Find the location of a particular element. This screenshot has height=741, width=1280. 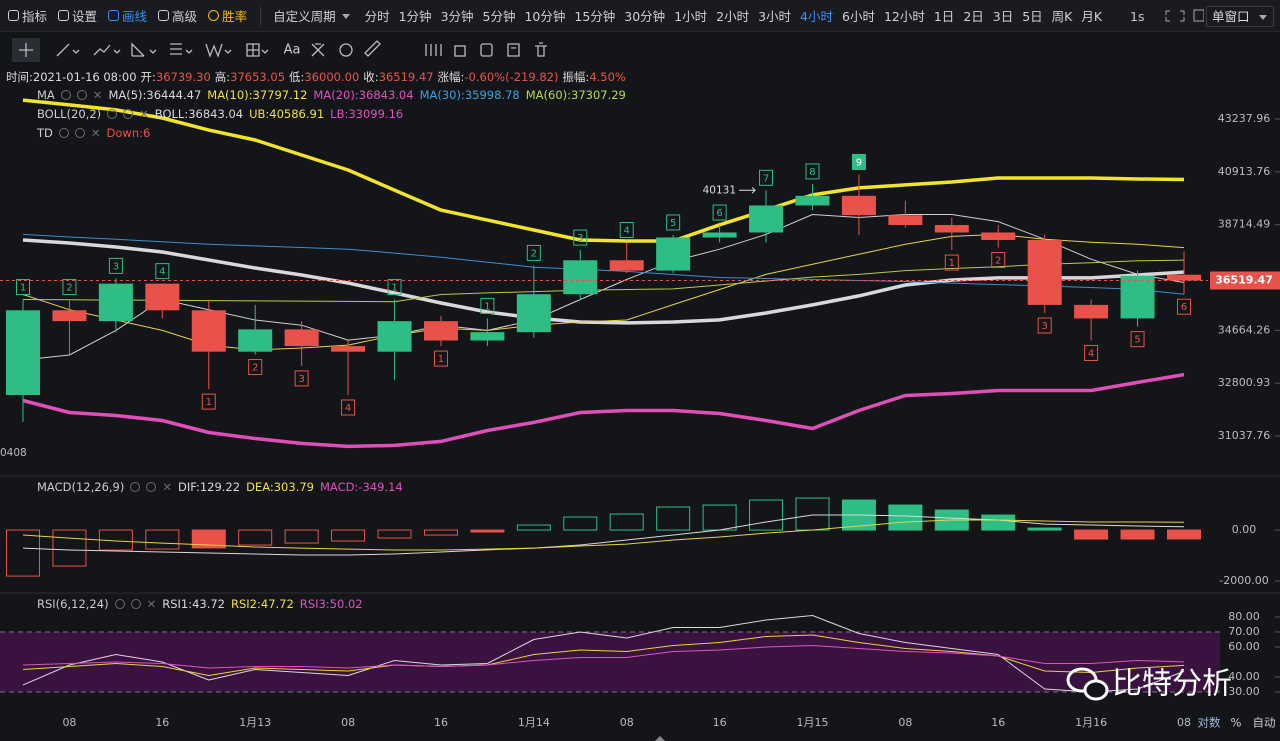

period: 15分钟 is located at coordinates (595, 16).